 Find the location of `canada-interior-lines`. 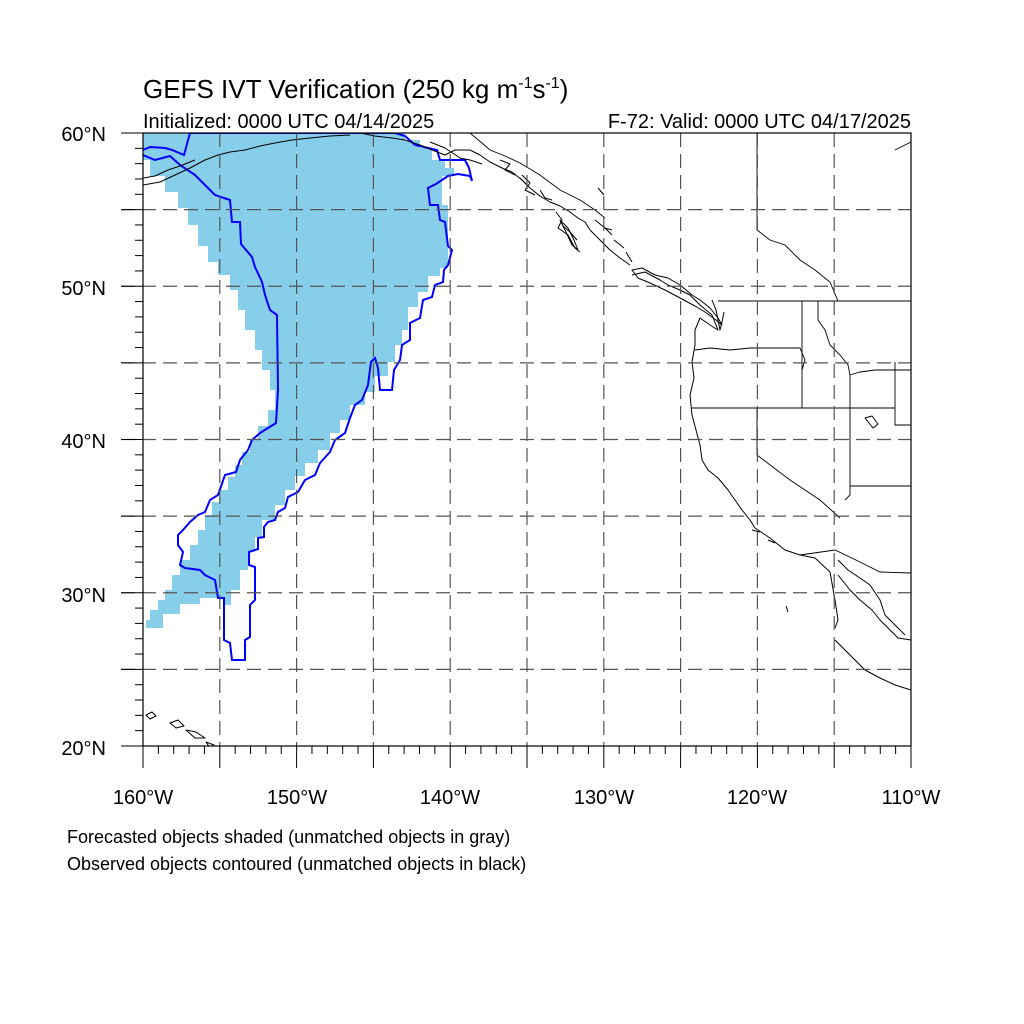

canada-interior-lines is located at coordinates (833, 217).